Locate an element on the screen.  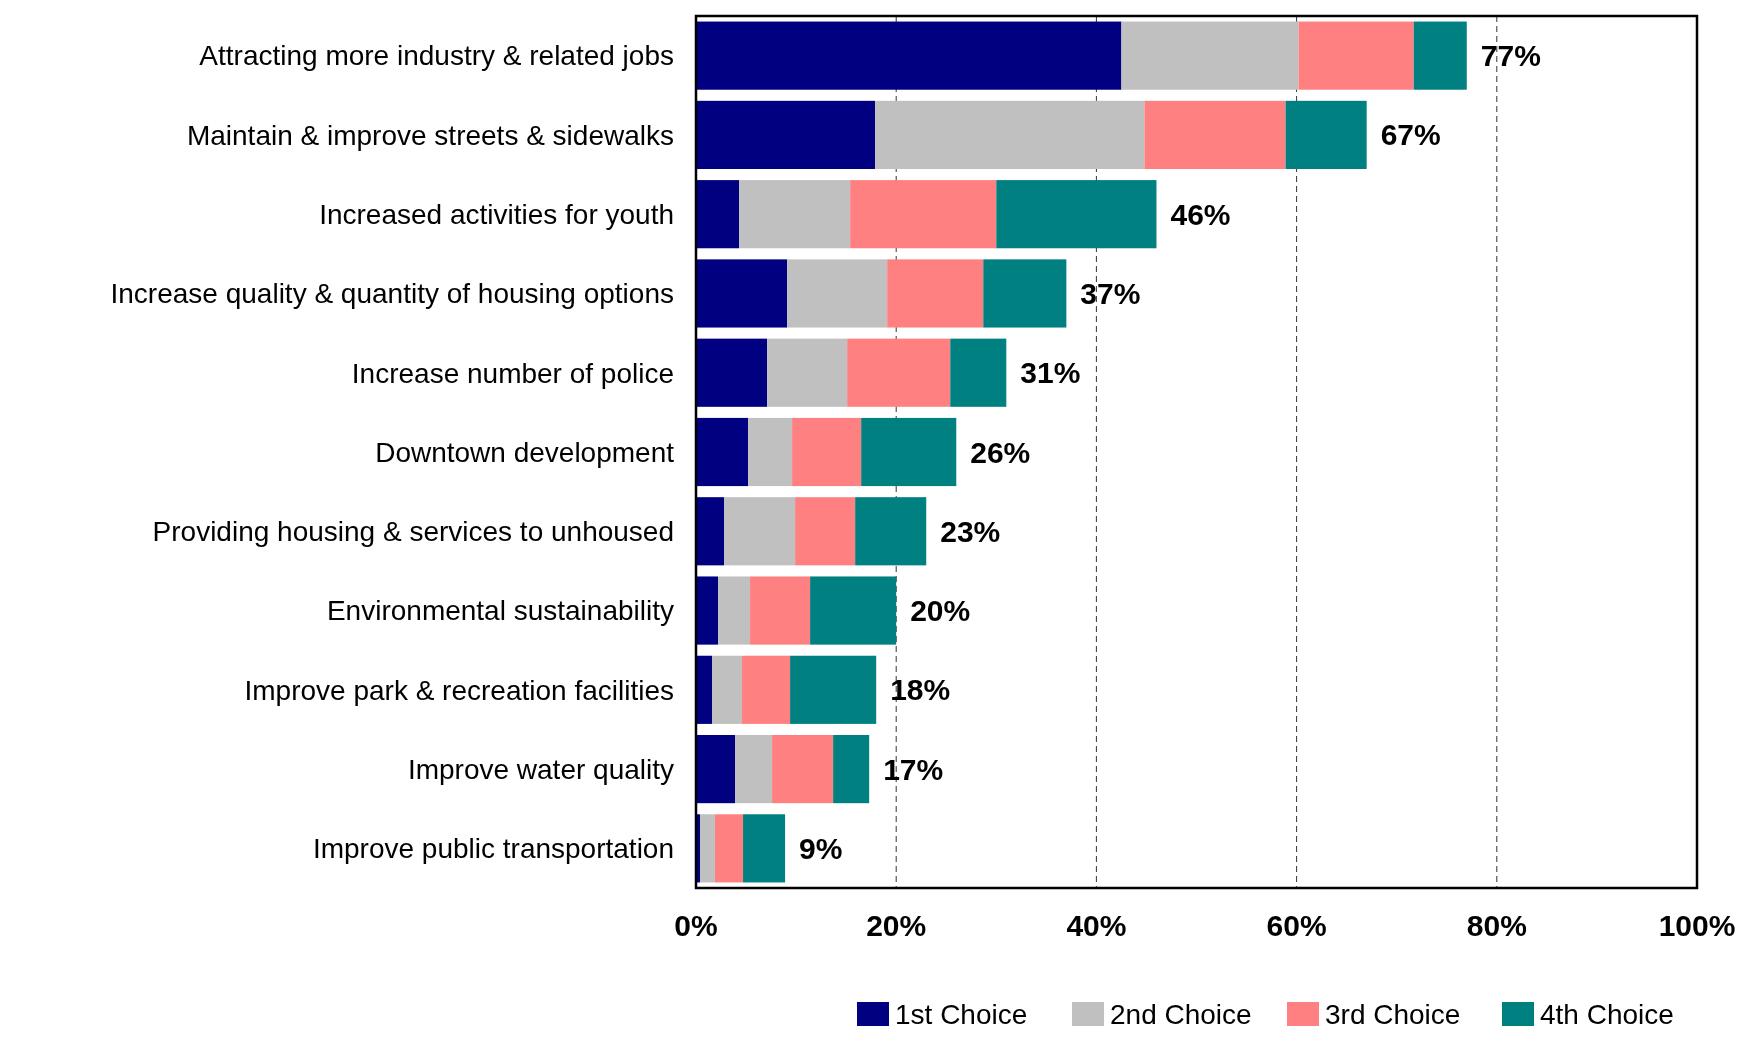
total-label: 77% is located at coordinates (1510, 56).